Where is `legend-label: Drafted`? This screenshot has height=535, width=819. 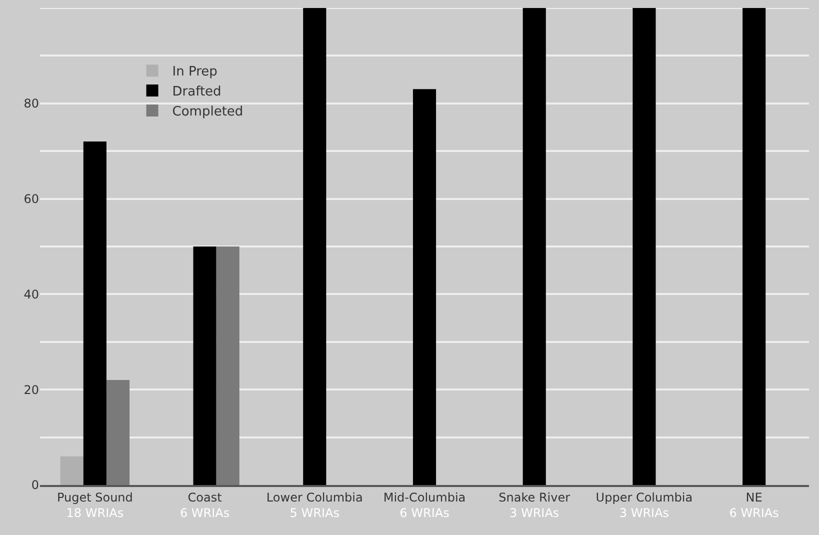 legend-label: Drafted is located at coordinates (197, 92).